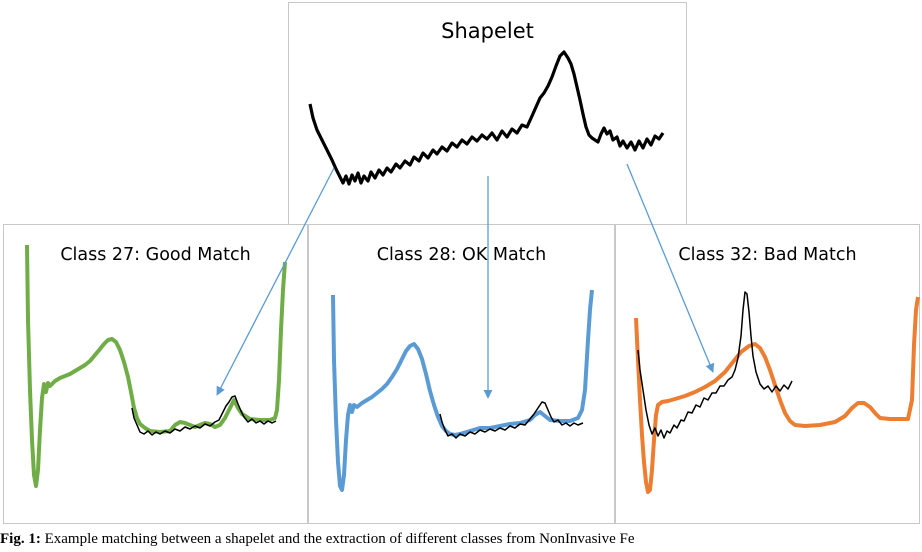 The image size is (922, 552). Describe the element at coordinates (767, 255) in the screenshot. I see `class-32-title: Class 32: Bad Match` at that location.